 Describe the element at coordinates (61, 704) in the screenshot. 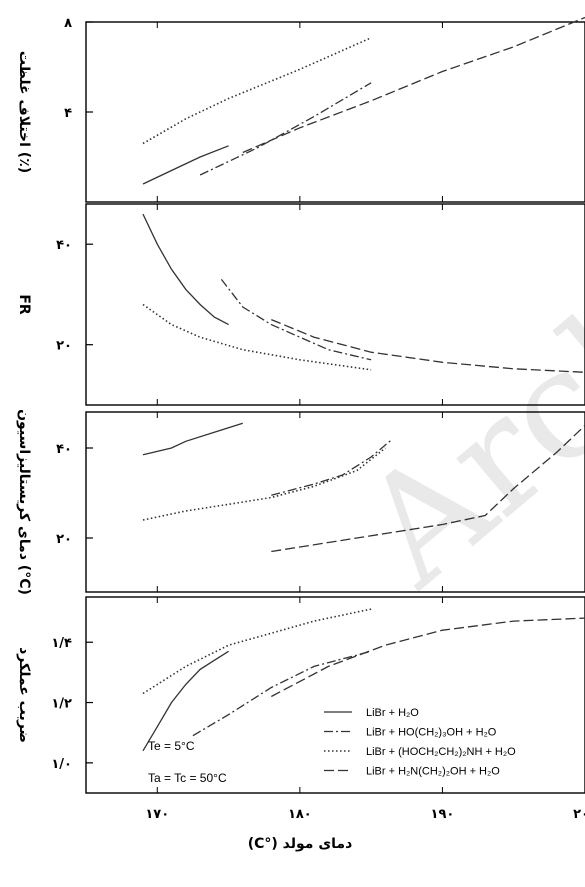

I see `y-tick-label: ۱/۲` at that location.